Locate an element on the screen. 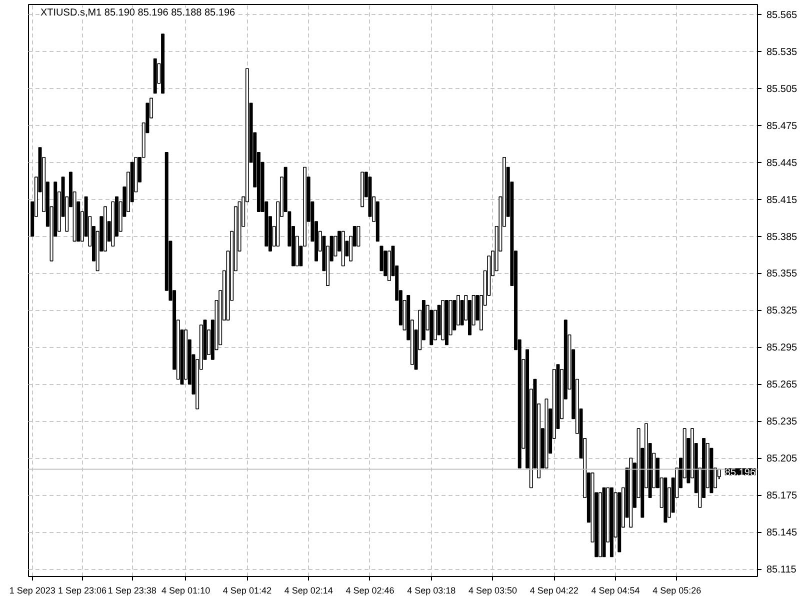 Image resolution: width=800 pixels, height=600 pixels. y-tick-label: 85.565 is located at coordinates (782, 15).